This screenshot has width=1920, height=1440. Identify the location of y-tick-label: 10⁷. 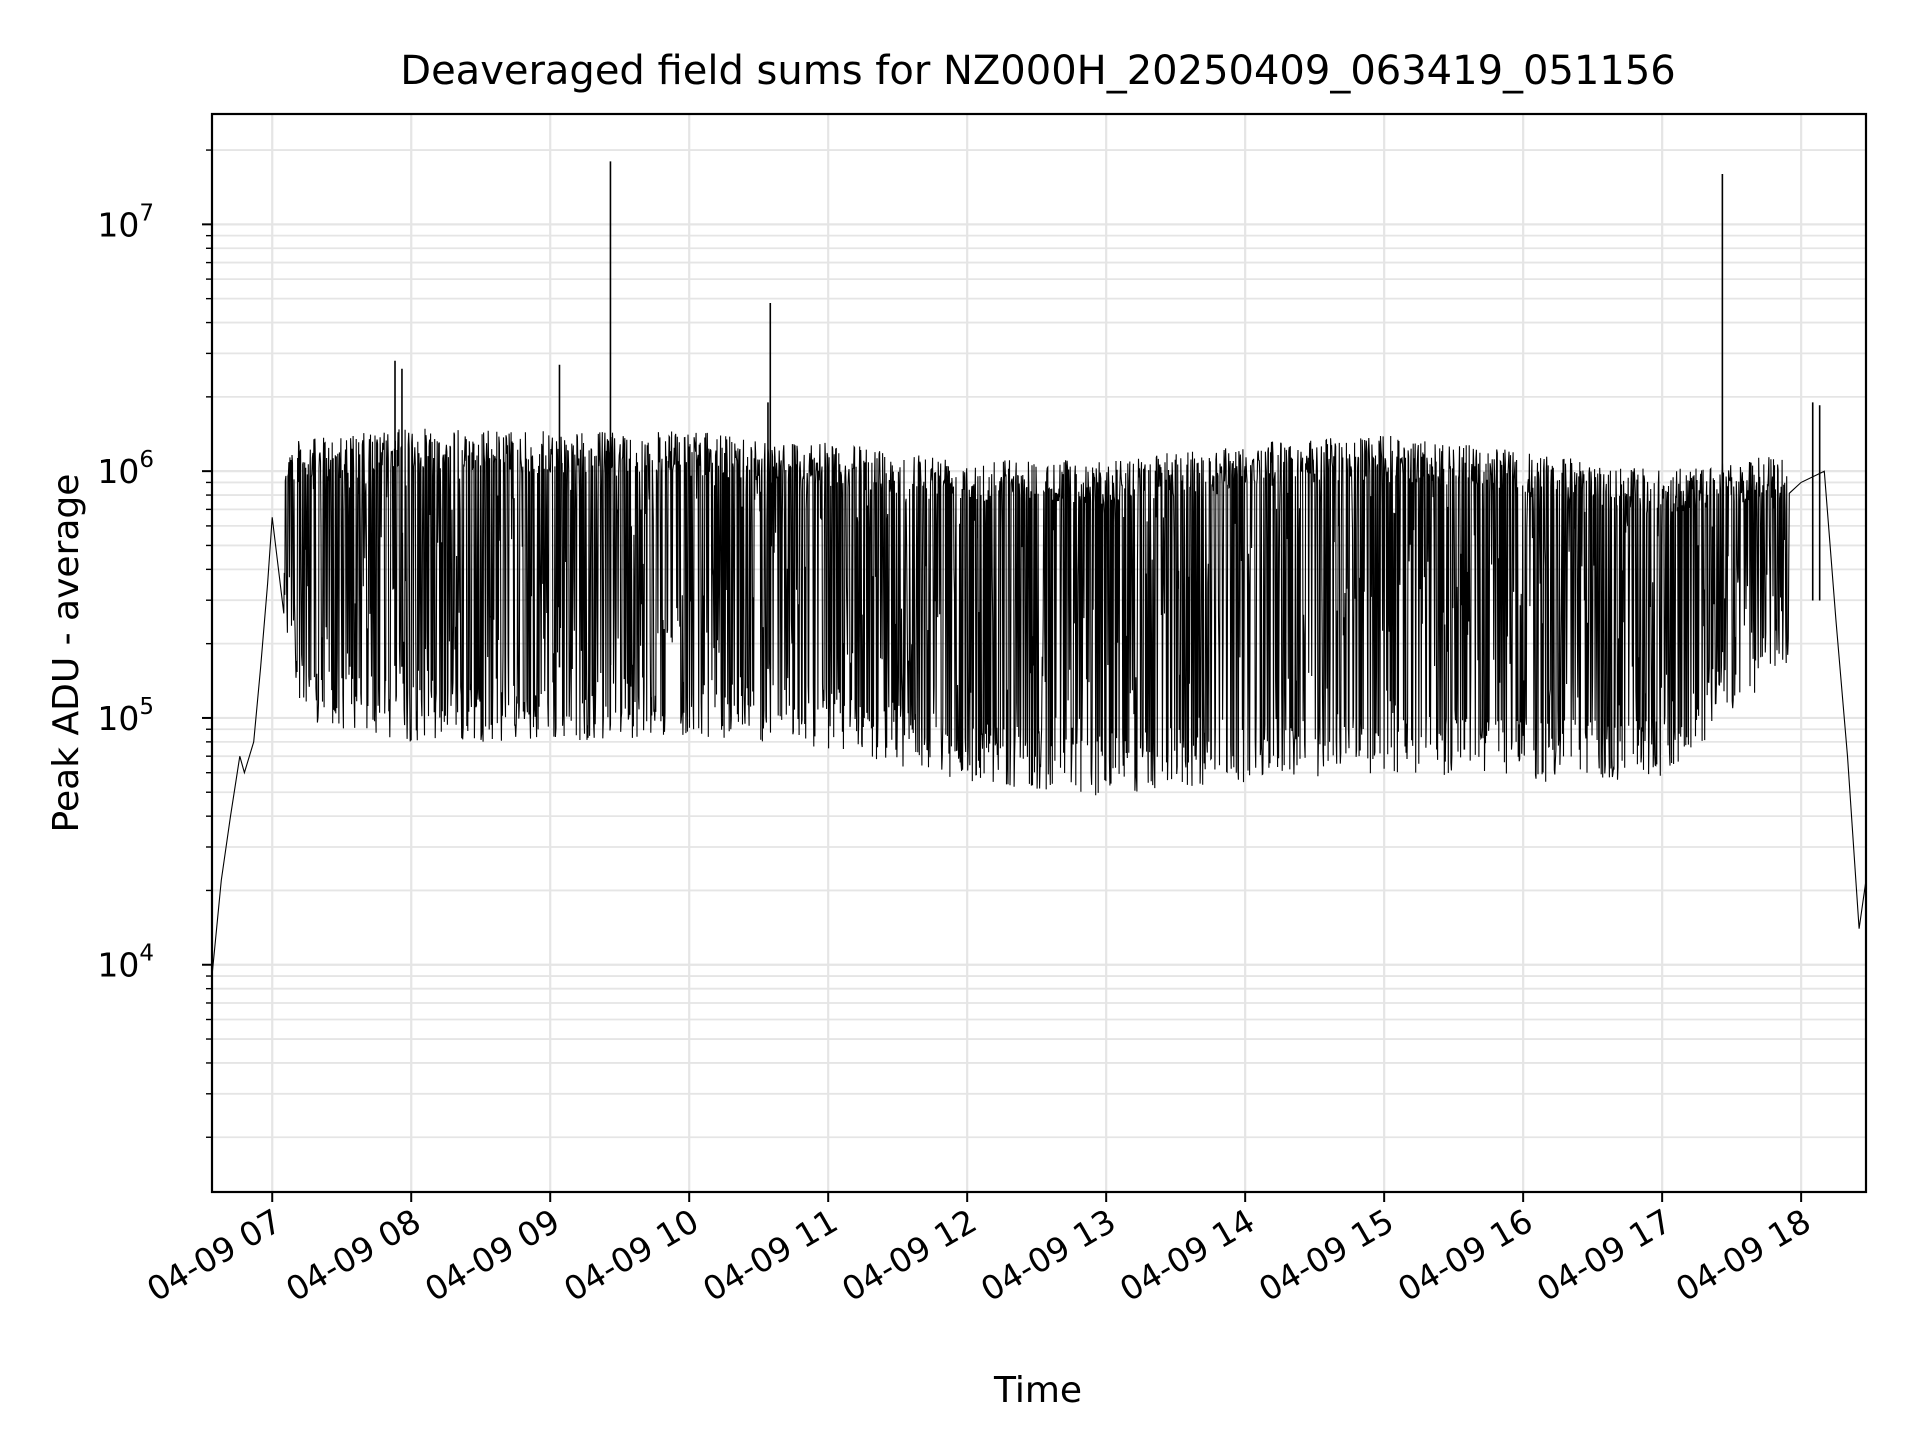
(125, 222).